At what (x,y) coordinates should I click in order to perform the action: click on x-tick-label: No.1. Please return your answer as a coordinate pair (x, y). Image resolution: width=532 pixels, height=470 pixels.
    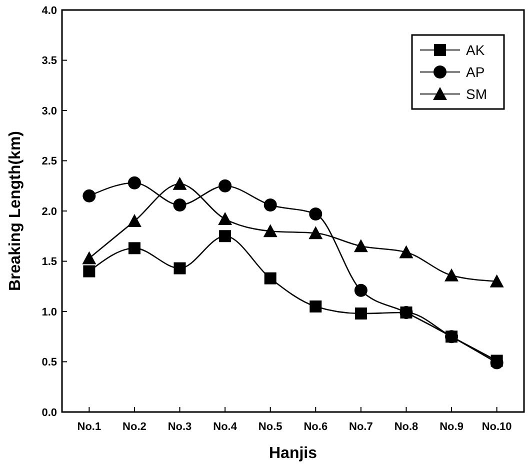
    Looking at the image, I should click on (89, 427).